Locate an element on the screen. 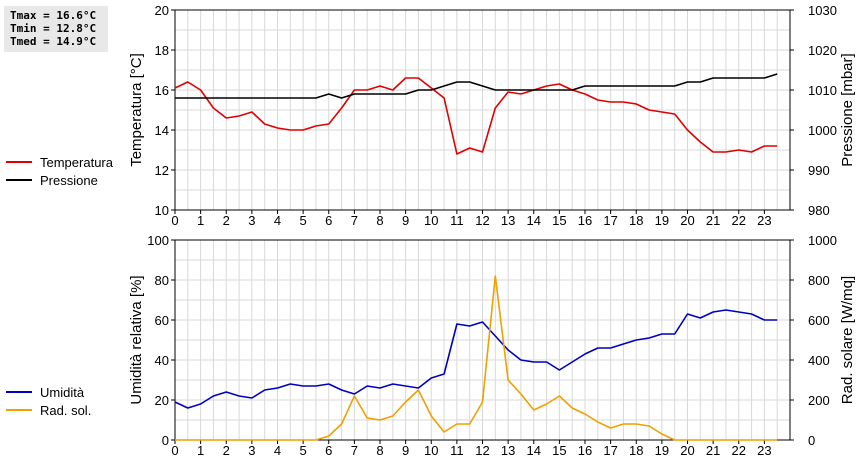 The height and width of the screenshot is (460, 860). y-left-tick-label: 60 is located at coordinates (162, 320).